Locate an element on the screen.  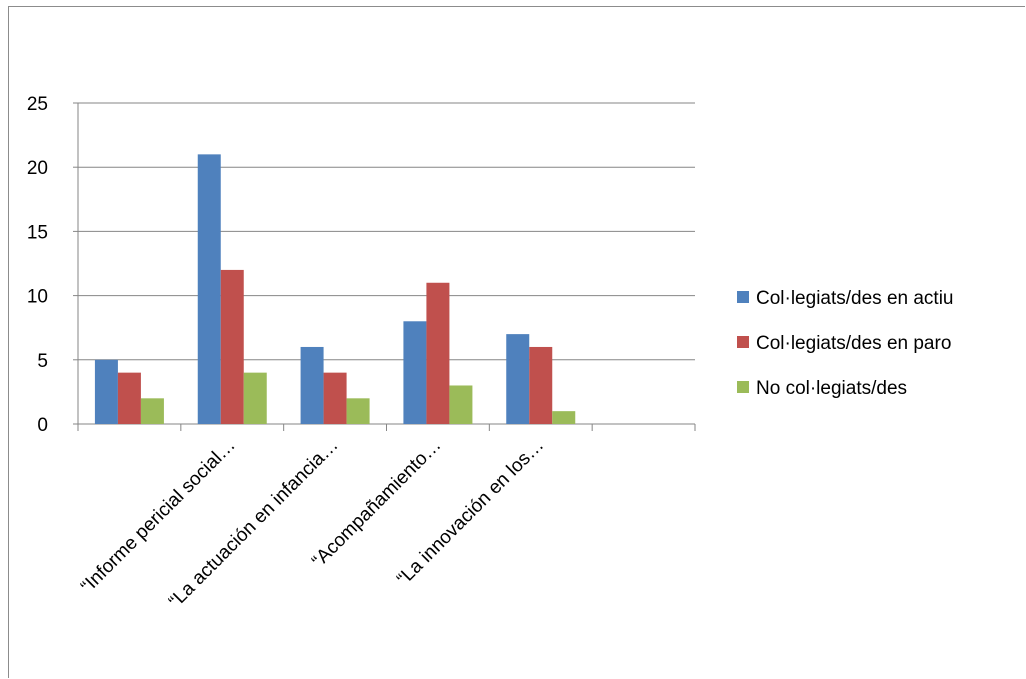
legend-label: Col·legiats/des en paro is located at coordinates (853, 343).